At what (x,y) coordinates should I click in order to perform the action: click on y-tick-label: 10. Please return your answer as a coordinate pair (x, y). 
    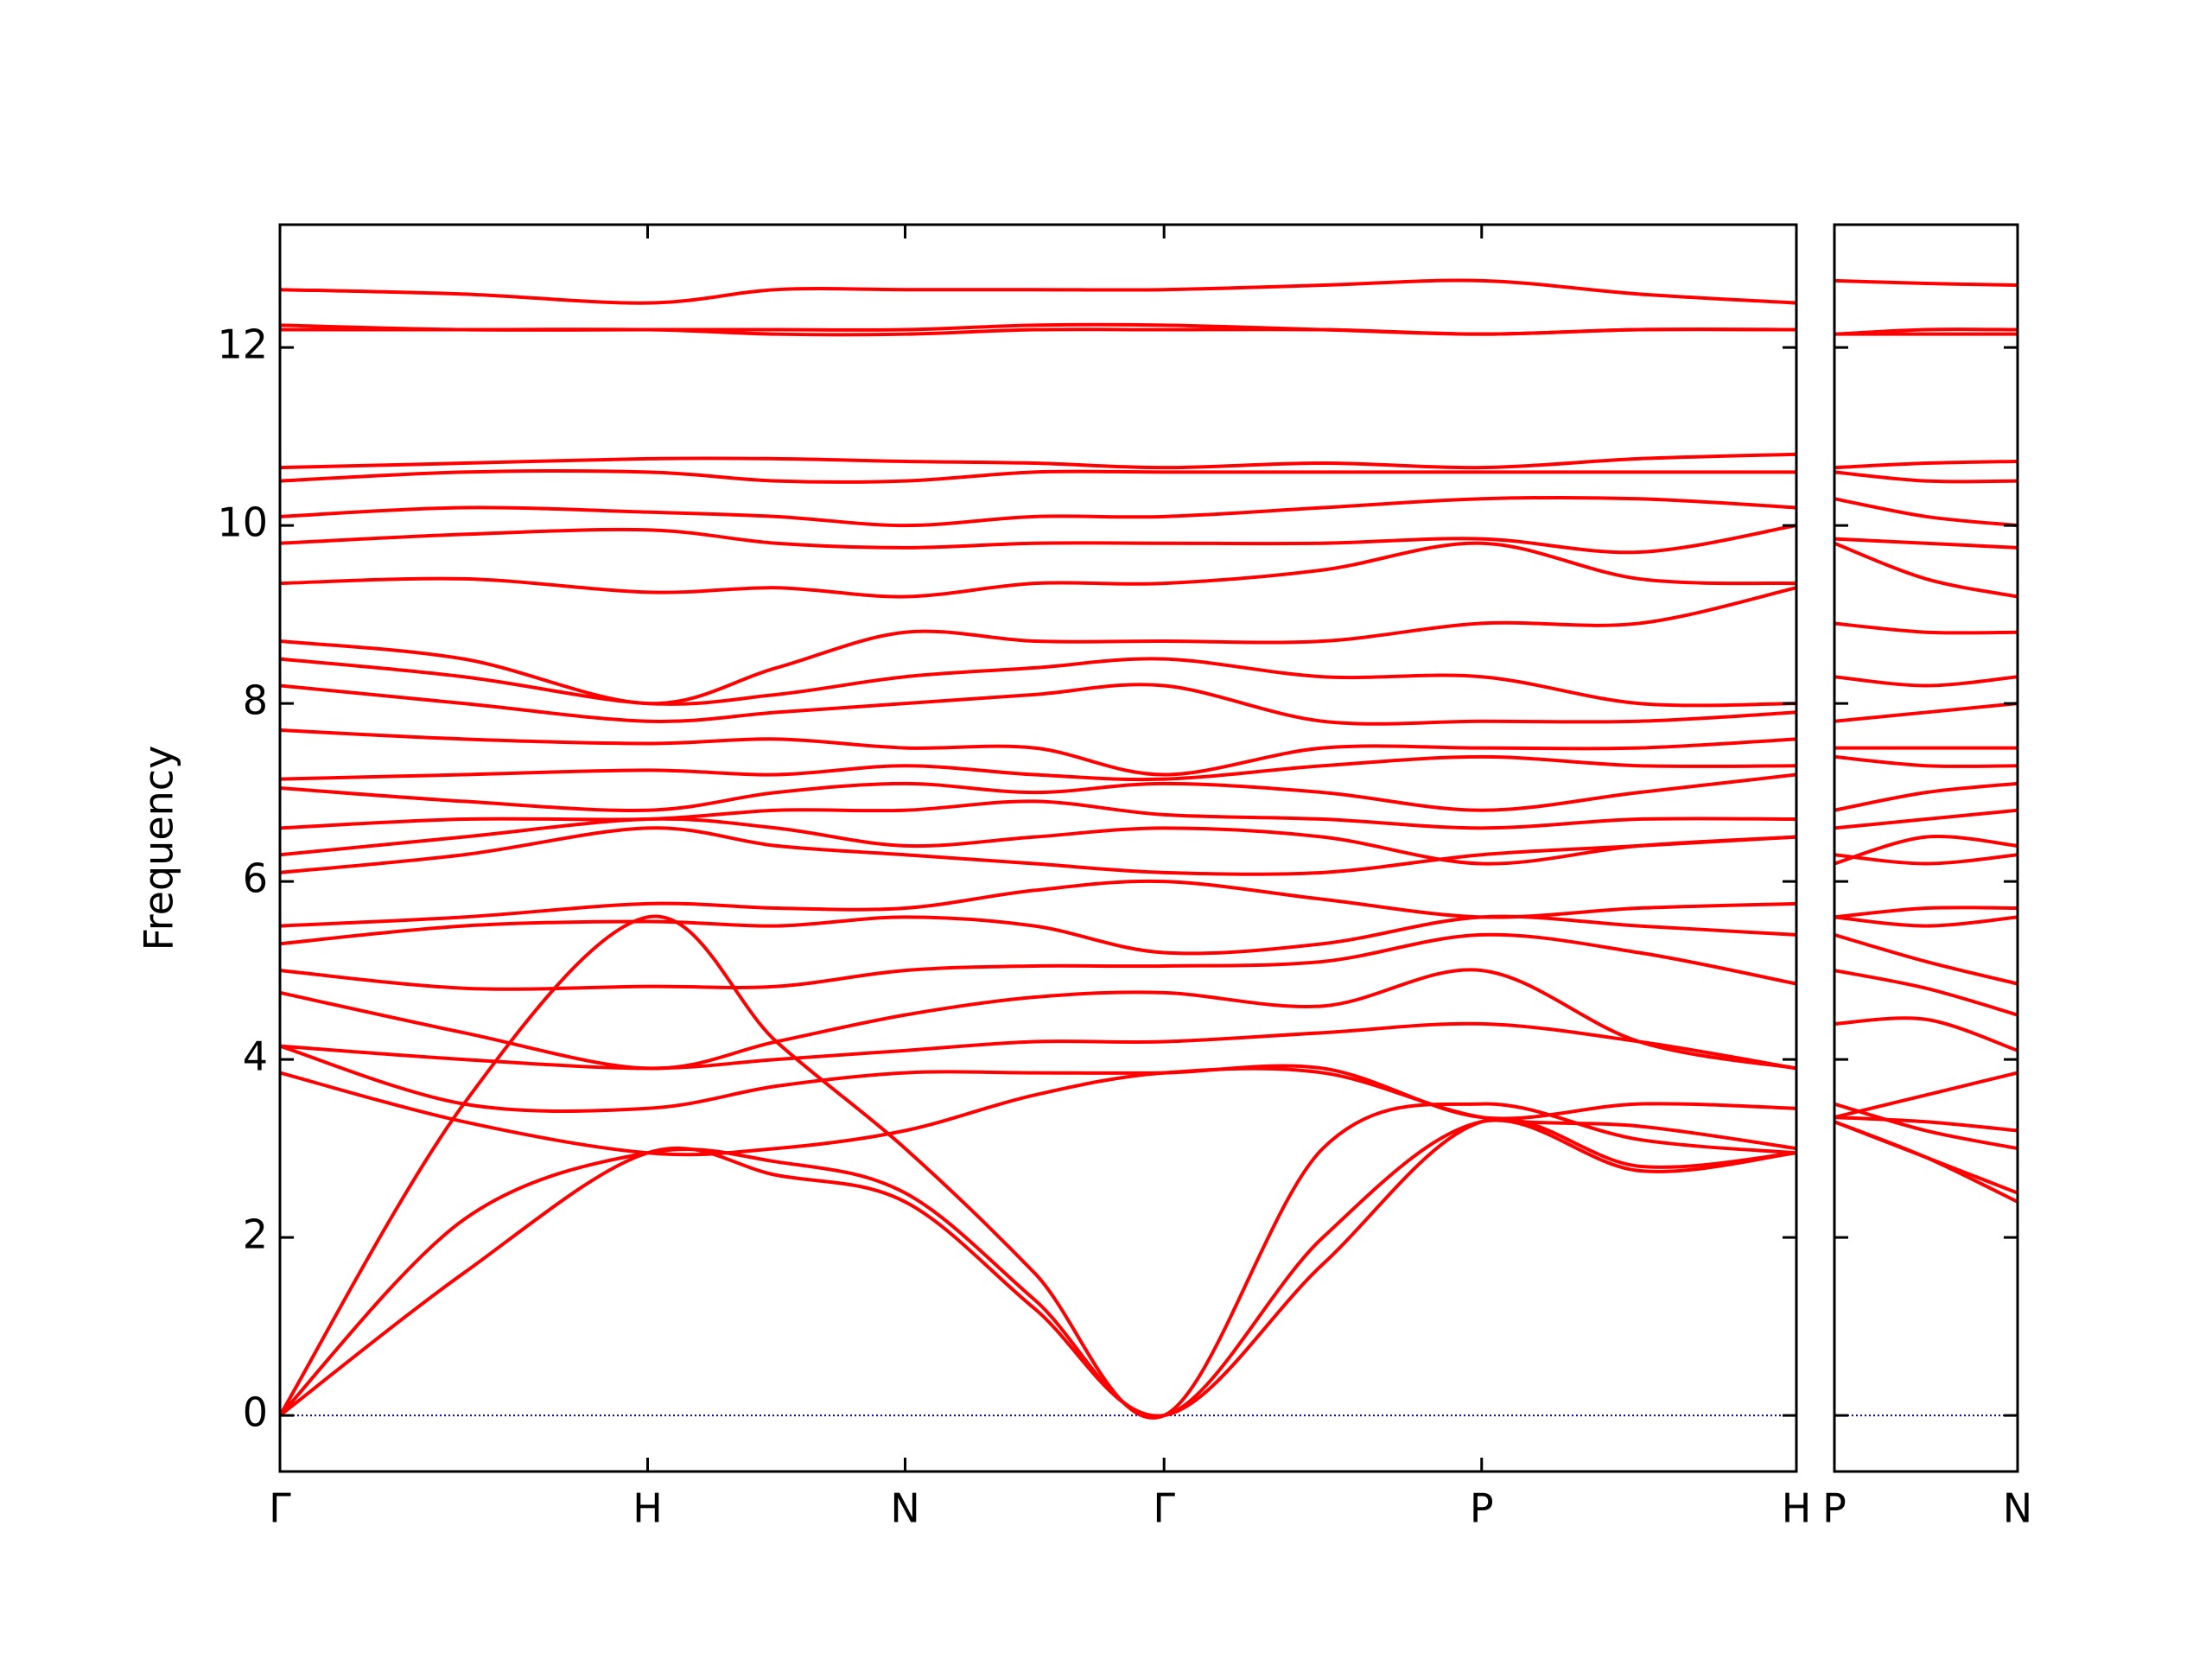
    Looking at the image, I should click on (242, 522).